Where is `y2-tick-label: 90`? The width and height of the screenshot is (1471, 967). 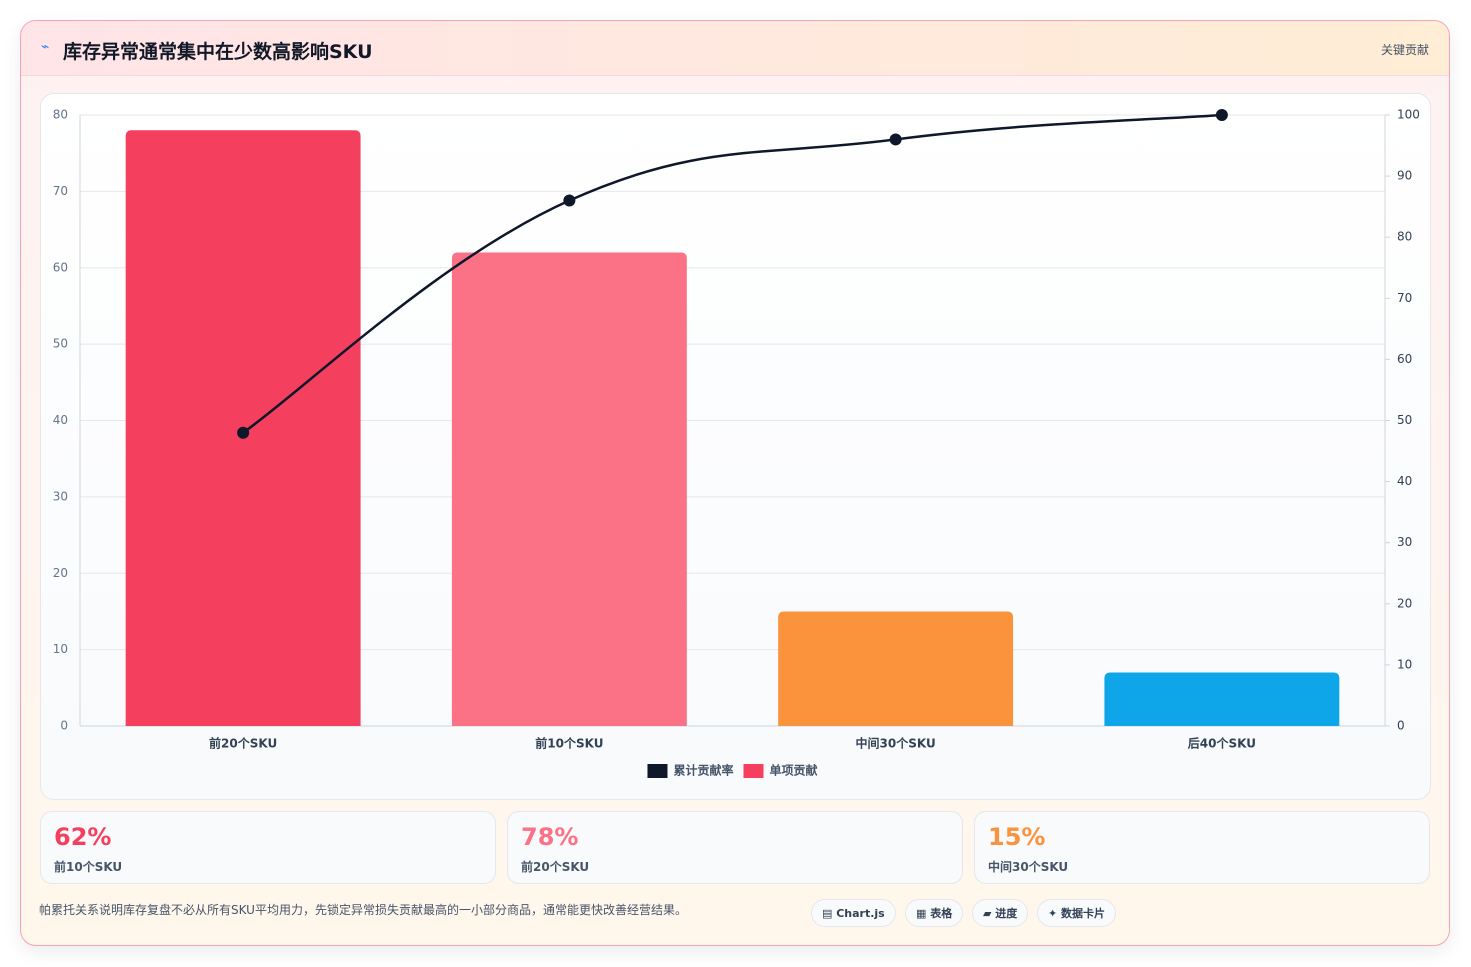 y2-tick-label: 90 is located at coordinates (1404, 176).